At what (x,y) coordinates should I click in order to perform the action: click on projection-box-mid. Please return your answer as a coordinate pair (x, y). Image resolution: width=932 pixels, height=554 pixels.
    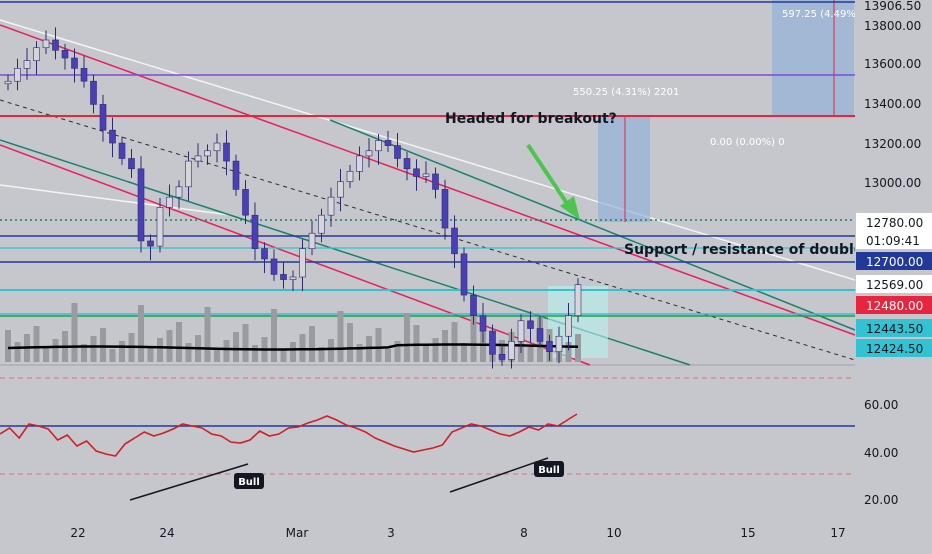
    Looking at the image, I should click on (624, 169).